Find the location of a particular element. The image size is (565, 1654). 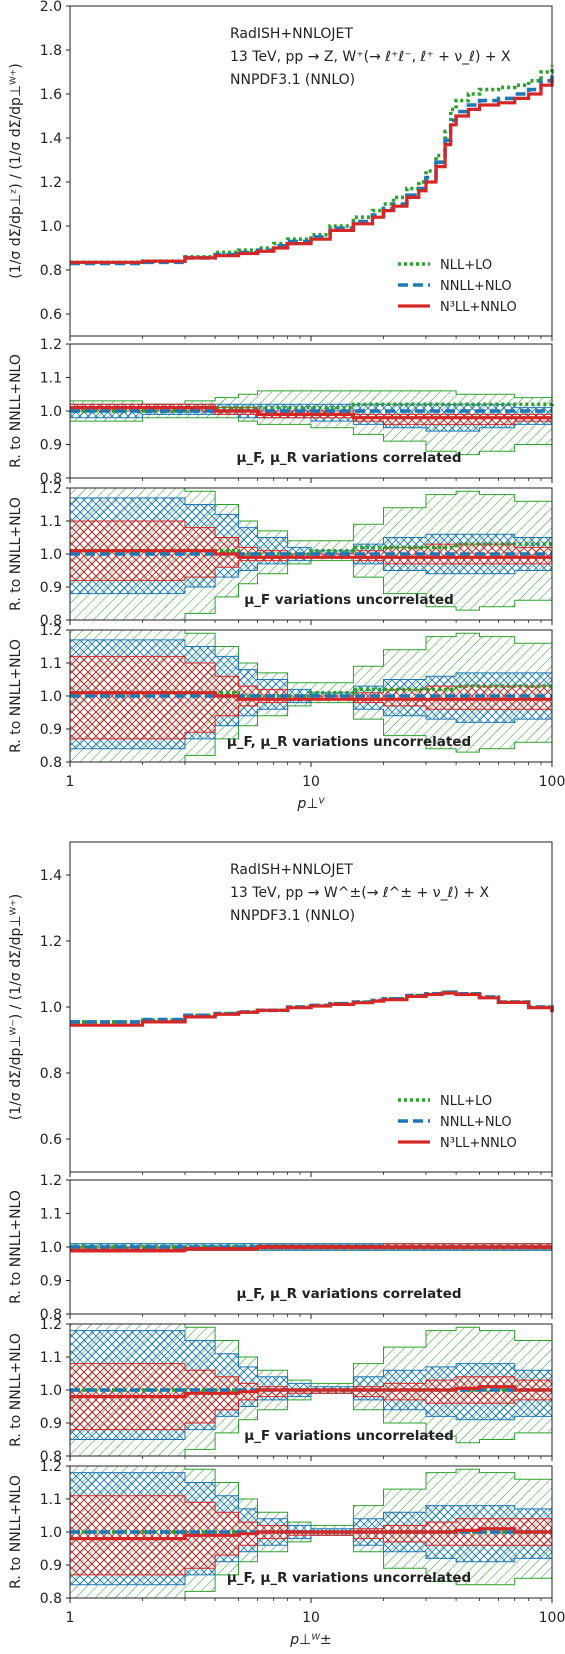

line-nnll is located at coordinates (312, 170).